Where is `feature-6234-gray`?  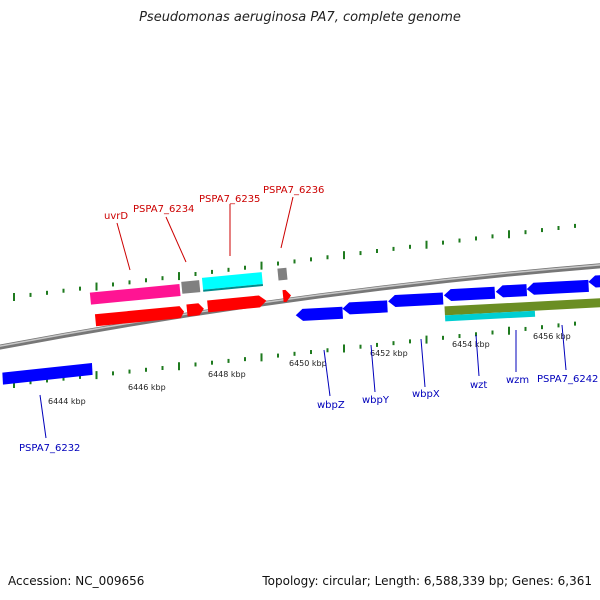
feature-6234-gray is located at coordinates (191, 287).